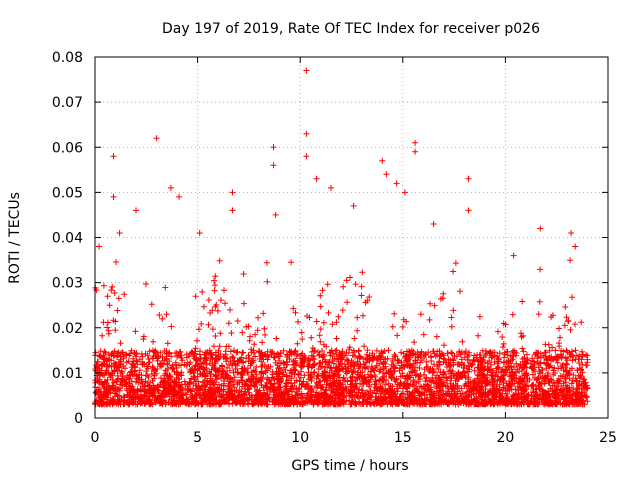 Image resolution: width=640 pixels, height=480 pixels. Describe the element at coordinates (95, 438) in the screenshot. I see `x-tick-label: 0` at that location.